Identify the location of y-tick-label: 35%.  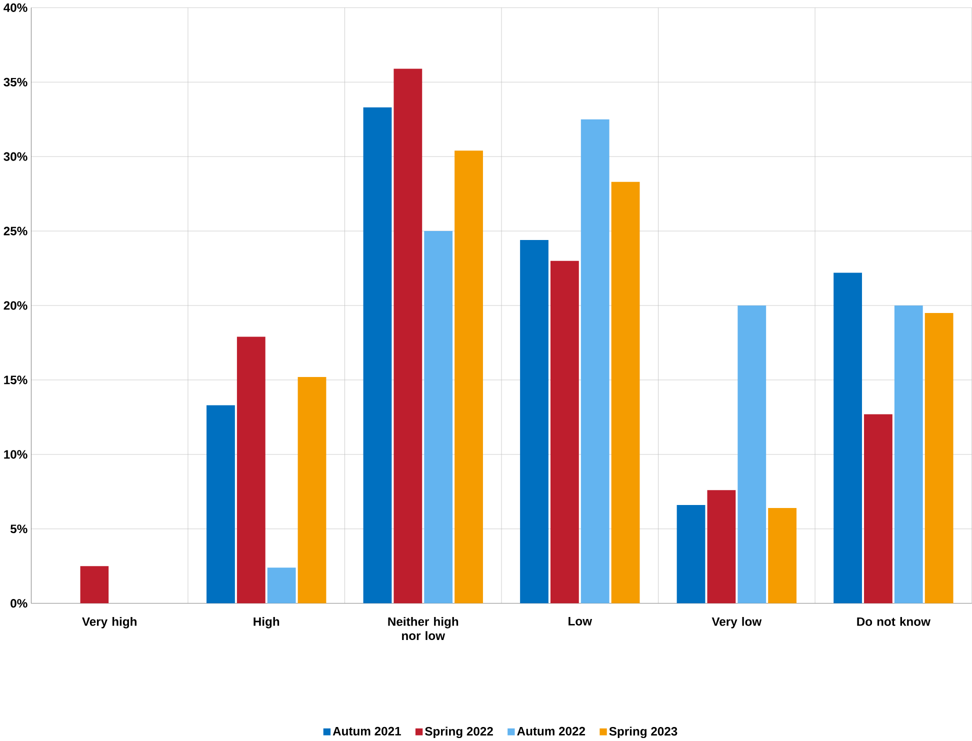
(16, 82).